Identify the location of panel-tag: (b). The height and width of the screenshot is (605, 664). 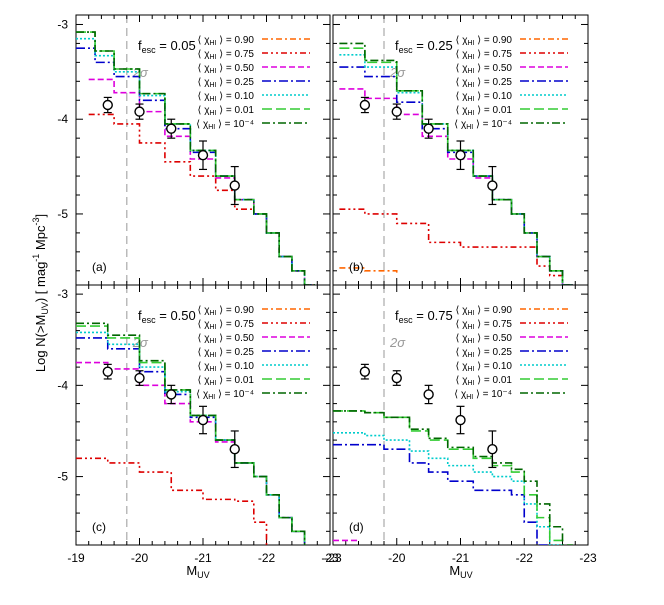
(356, 267).